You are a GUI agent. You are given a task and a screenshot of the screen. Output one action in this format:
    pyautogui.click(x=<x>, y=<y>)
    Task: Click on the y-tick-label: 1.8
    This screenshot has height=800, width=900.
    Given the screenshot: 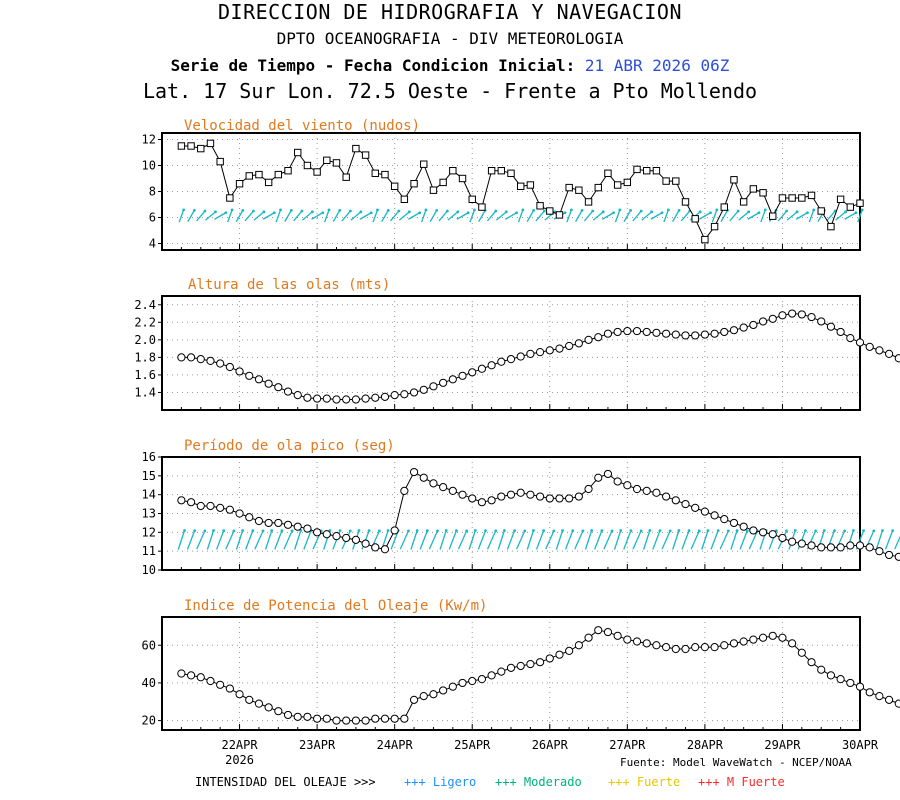 What is the action you would take?
    pyautogui.click(x=145, y=357)
    